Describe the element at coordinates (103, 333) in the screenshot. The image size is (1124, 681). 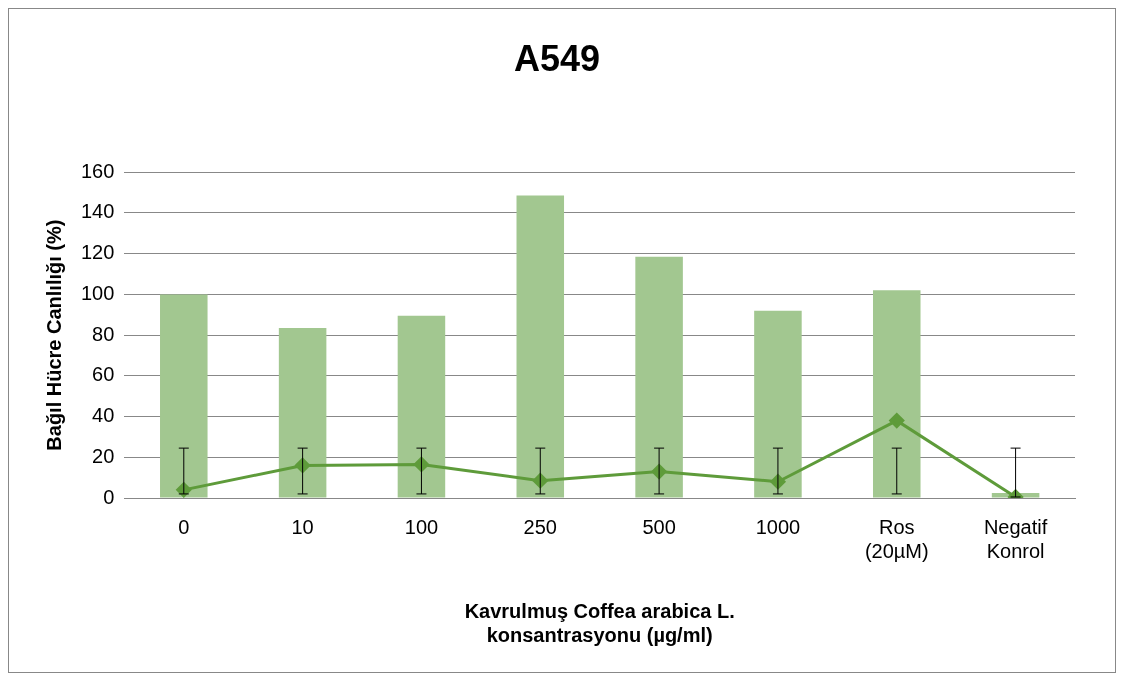
I see `y-tick-label: 80` at that location.